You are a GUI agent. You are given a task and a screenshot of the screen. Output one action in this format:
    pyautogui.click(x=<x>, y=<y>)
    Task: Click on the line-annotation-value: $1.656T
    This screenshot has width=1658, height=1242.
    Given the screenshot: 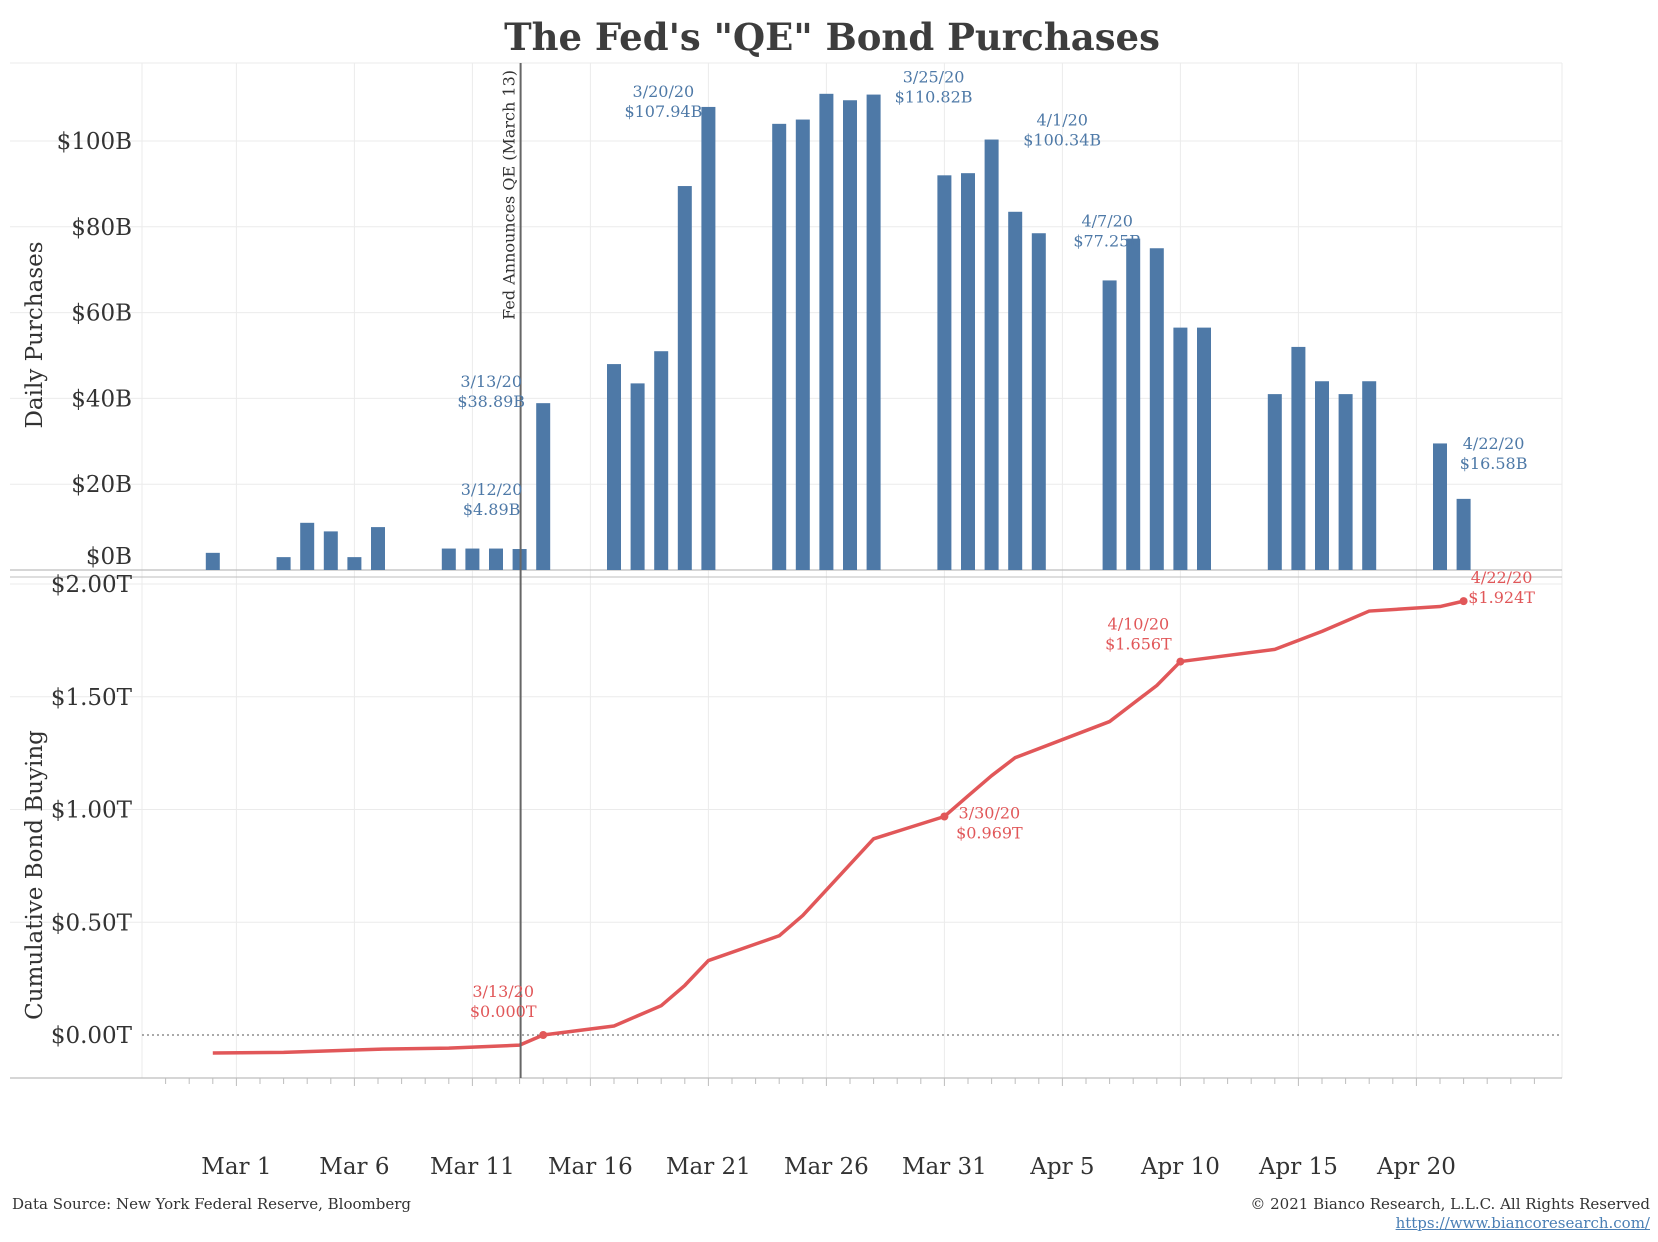 What is the action you would take?
    pyautogui.click(x=1138, y=644)
    